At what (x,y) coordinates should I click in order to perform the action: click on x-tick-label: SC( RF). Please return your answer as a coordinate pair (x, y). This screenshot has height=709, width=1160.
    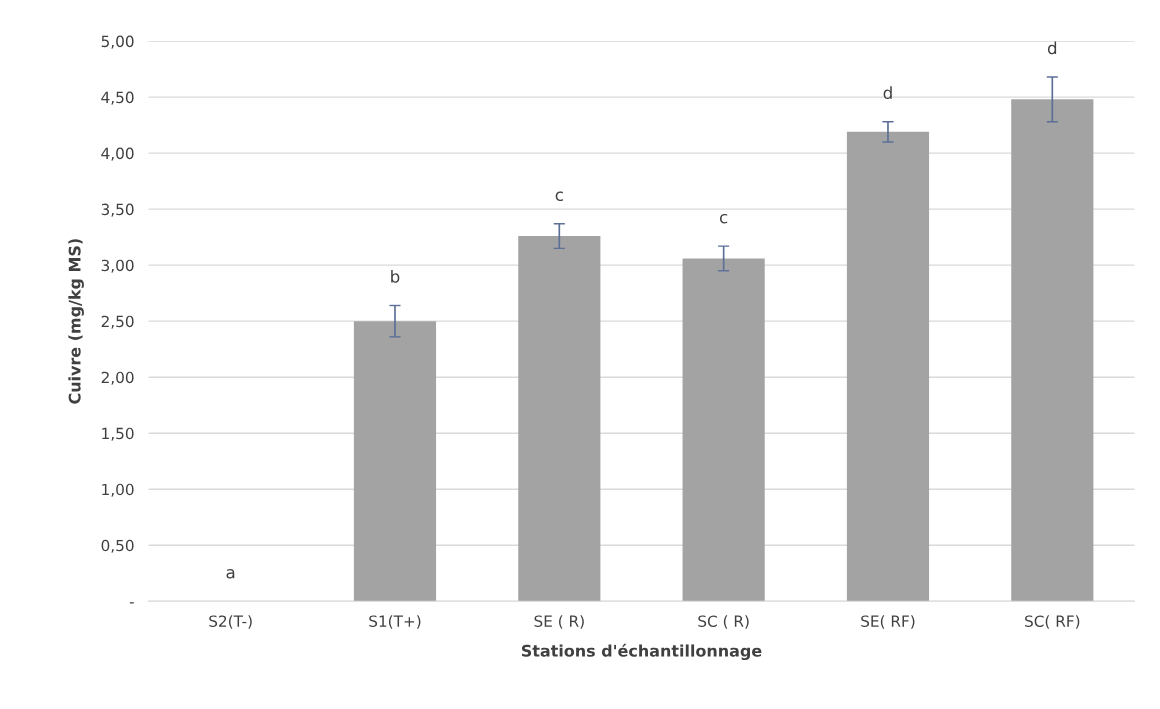
    Looking at the image, I should click on (1052, 622).